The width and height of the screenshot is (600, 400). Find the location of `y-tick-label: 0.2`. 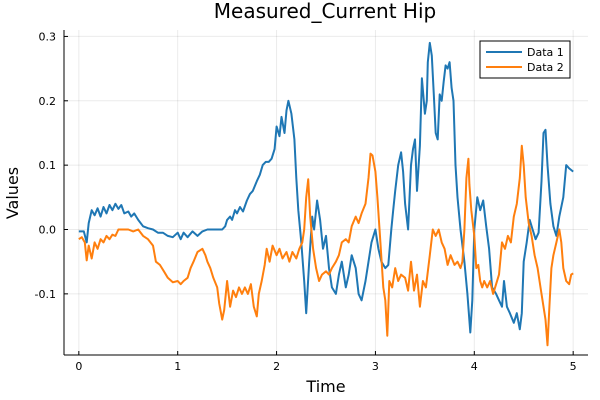

y-tick-label: 0.2 is located at coordinates (48, 101).